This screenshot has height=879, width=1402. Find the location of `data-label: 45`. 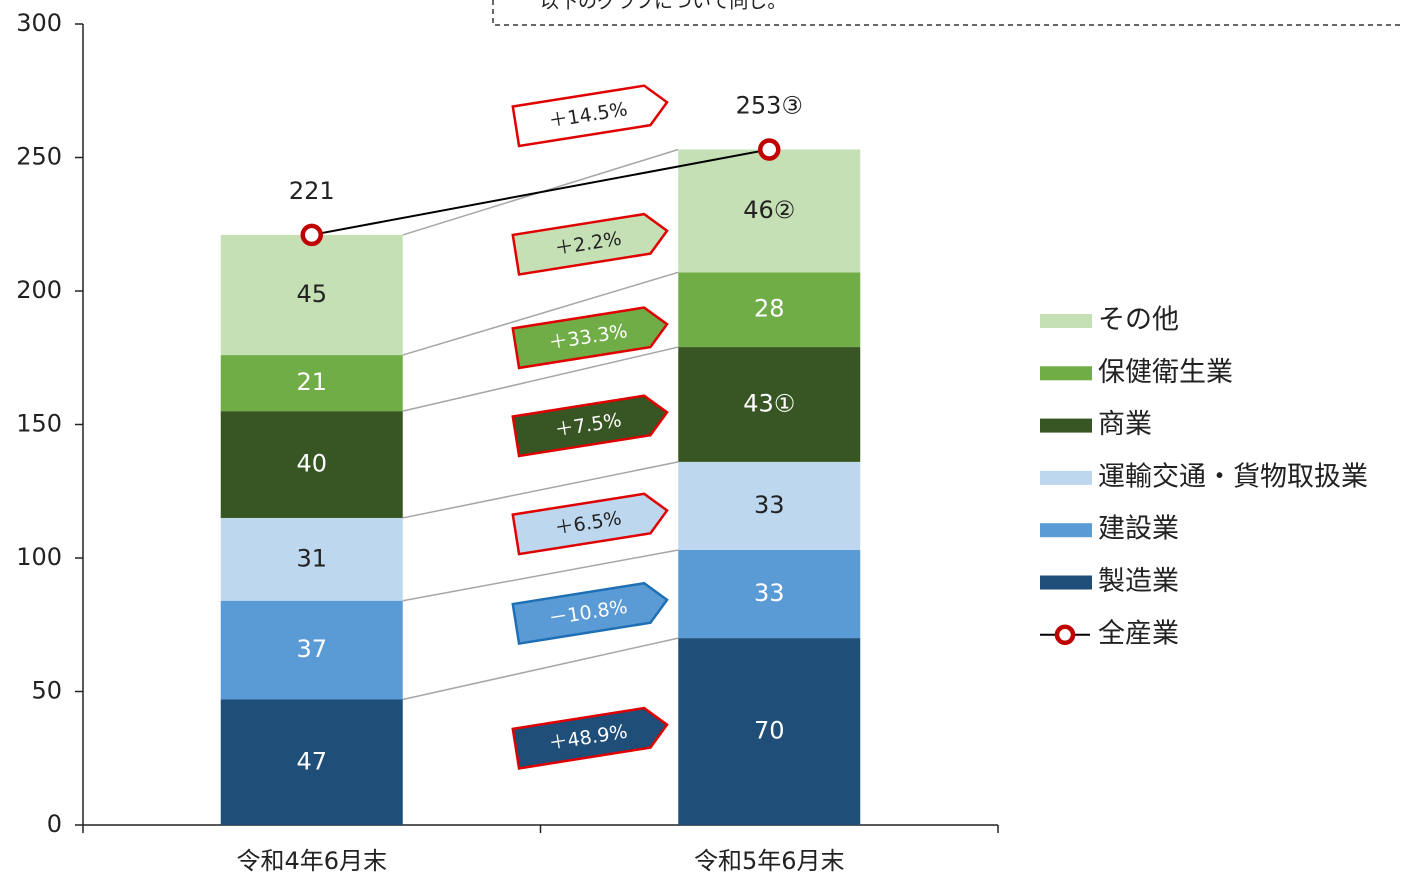

data-label: 45 is located at coordinates (311, 294).